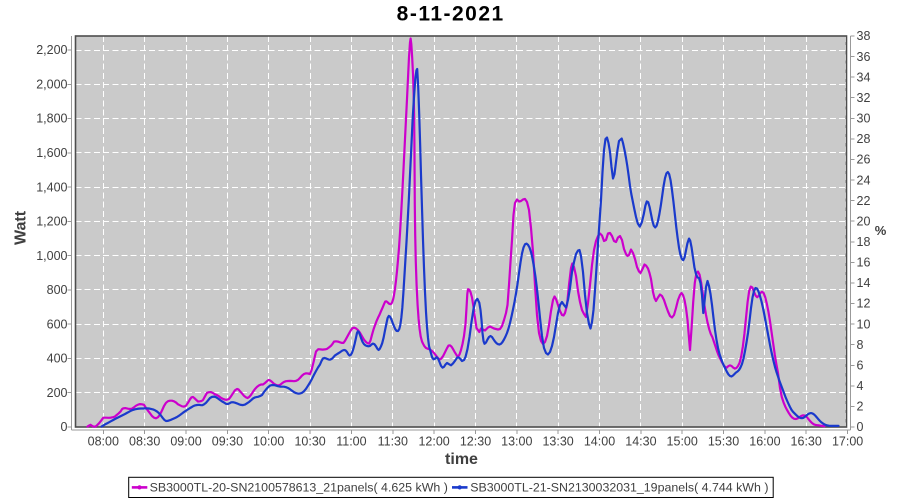  What do you see at coordinates (144, 442) in the screenshot?
I see `svg-text: 08:30` at bounding box center [144, 442].